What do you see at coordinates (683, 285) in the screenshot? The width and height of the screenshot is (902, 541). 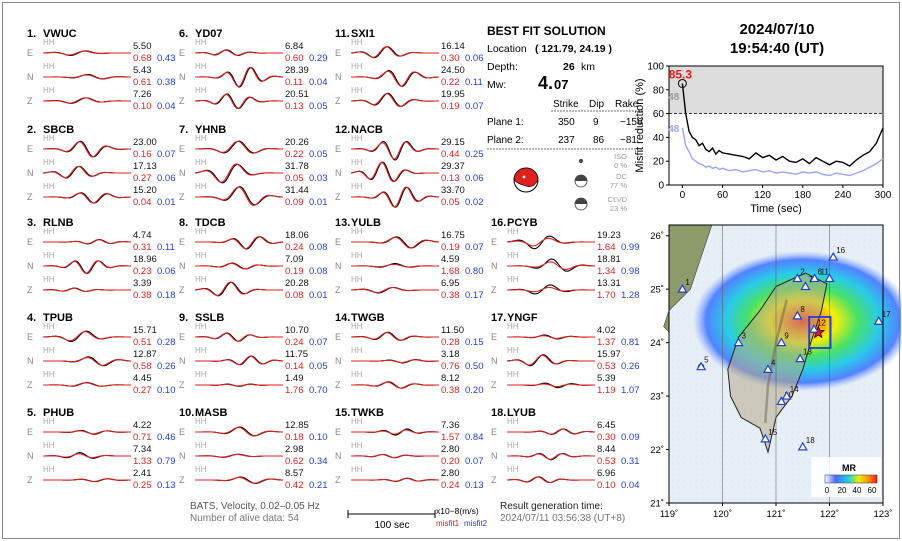 I see `station-marker: 1` at bounding box center [683, 285].